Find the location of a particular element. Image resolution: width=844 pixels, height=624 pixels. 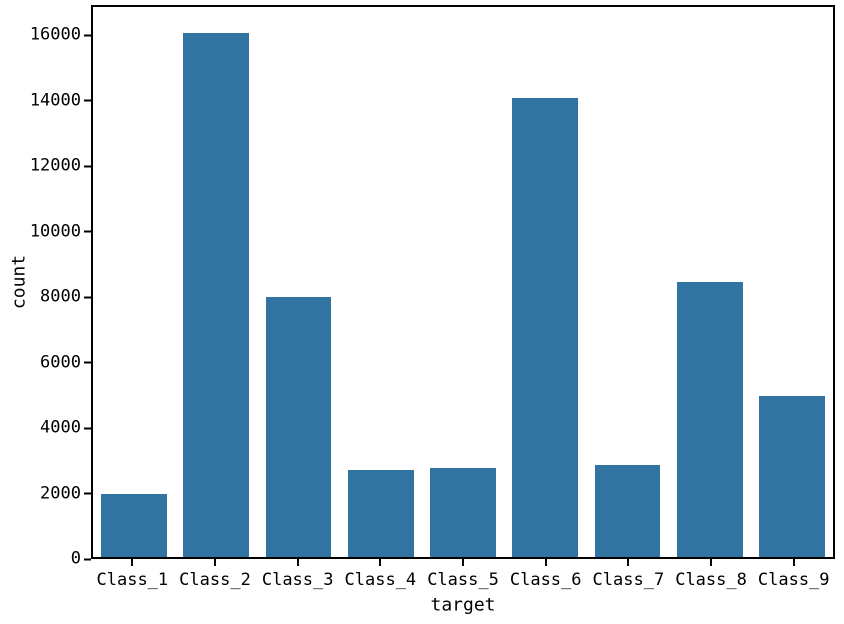

x-tick-Class_6: Class_6 is located at coordinates (545, 574).